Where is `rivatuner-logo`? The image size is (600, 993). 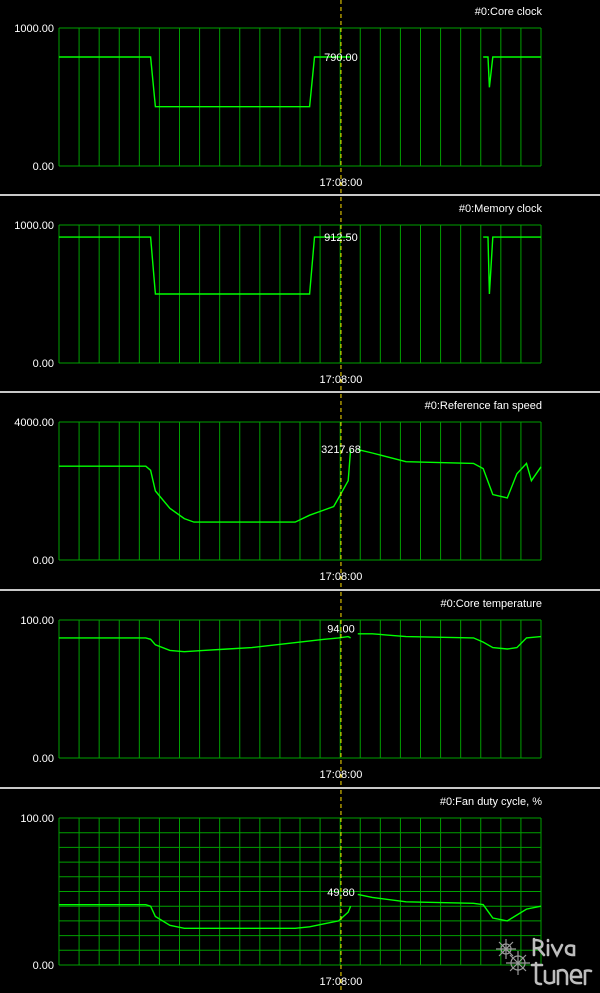 rivatuner-logo is located at coordinates (542, 960).